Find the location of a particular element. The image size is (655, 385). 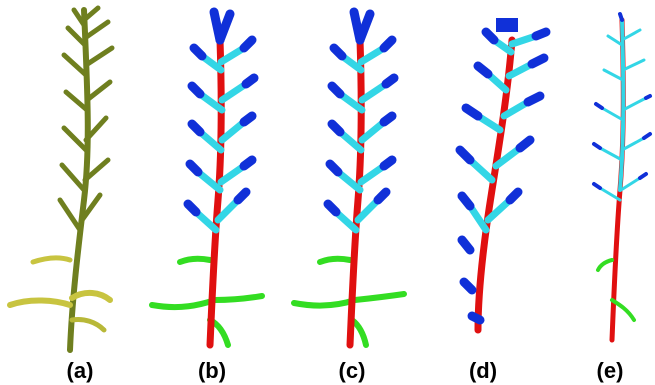

panel-e-plant is located at coordinates (622, 177).